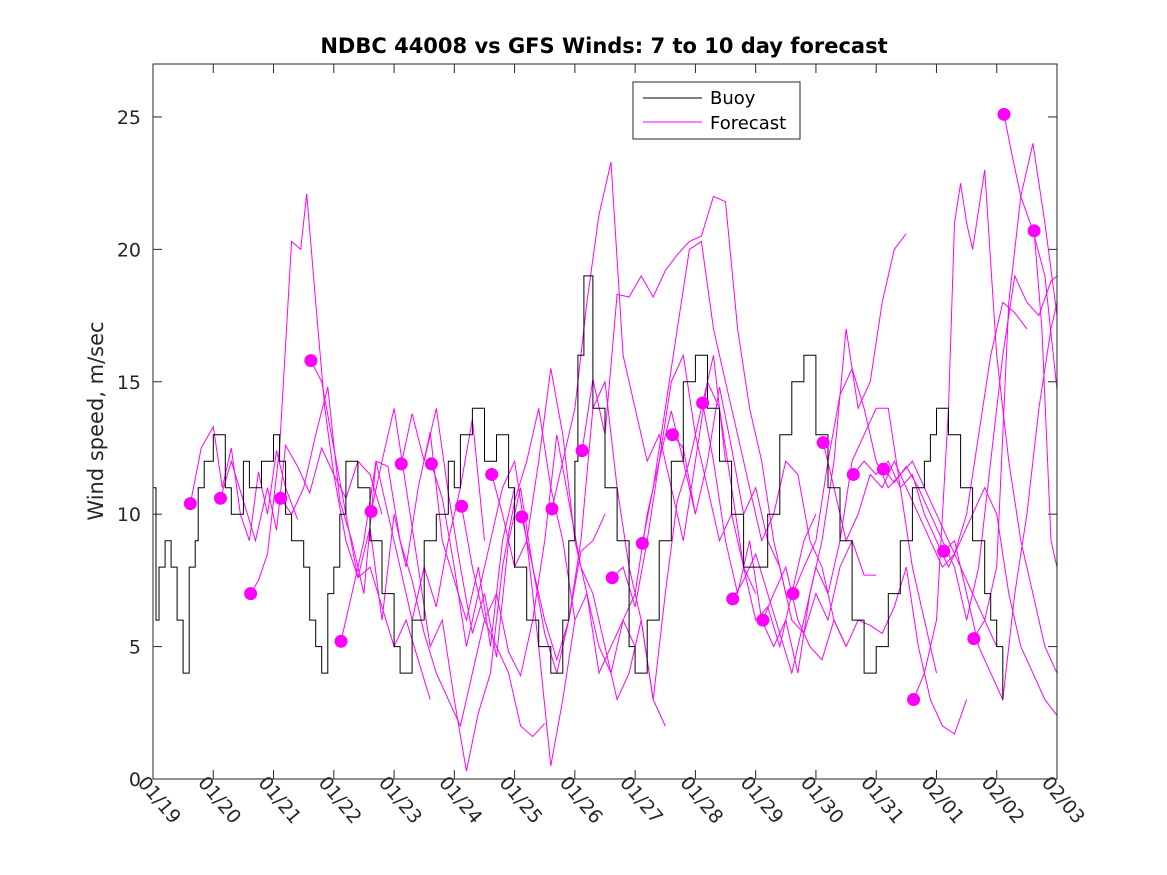 Image resolution: width=1167 pixels, height=875 pixels. What do you see at coordinates (129, 250) in the screenshot?
I see `y-tick-label-4: 20` at bounding box center [129, 250].